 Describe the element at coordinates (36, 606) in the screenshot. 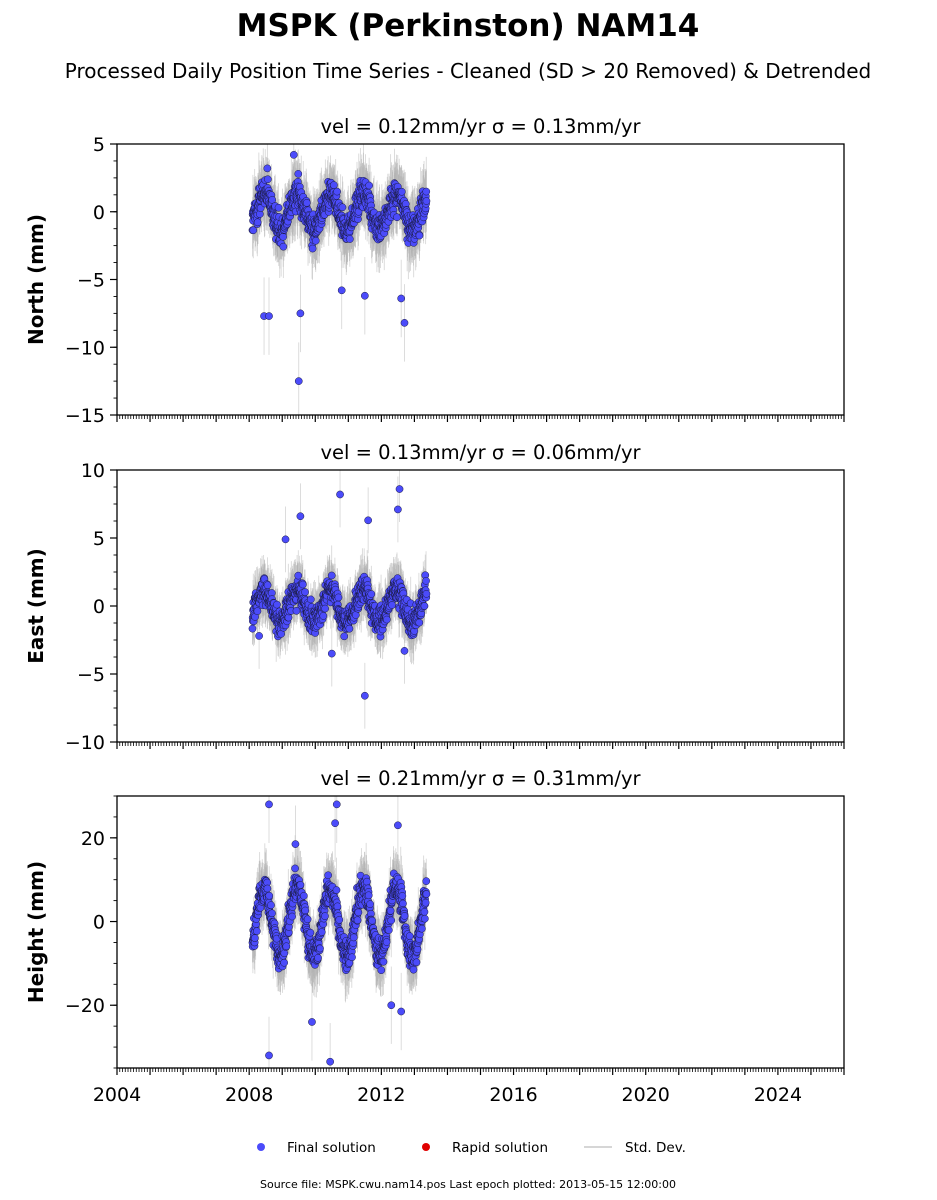

I see `y-axis-label: East (mm)` at that location.